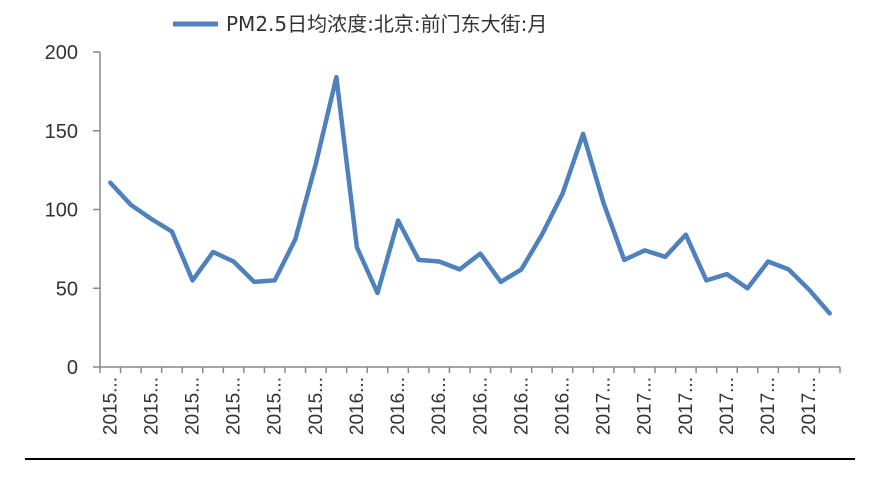 This screenshot has width=870, height=483. Describe the element at coordinates (61, 53) in the screenshot. I see `y-tick-label: 200` at that location.